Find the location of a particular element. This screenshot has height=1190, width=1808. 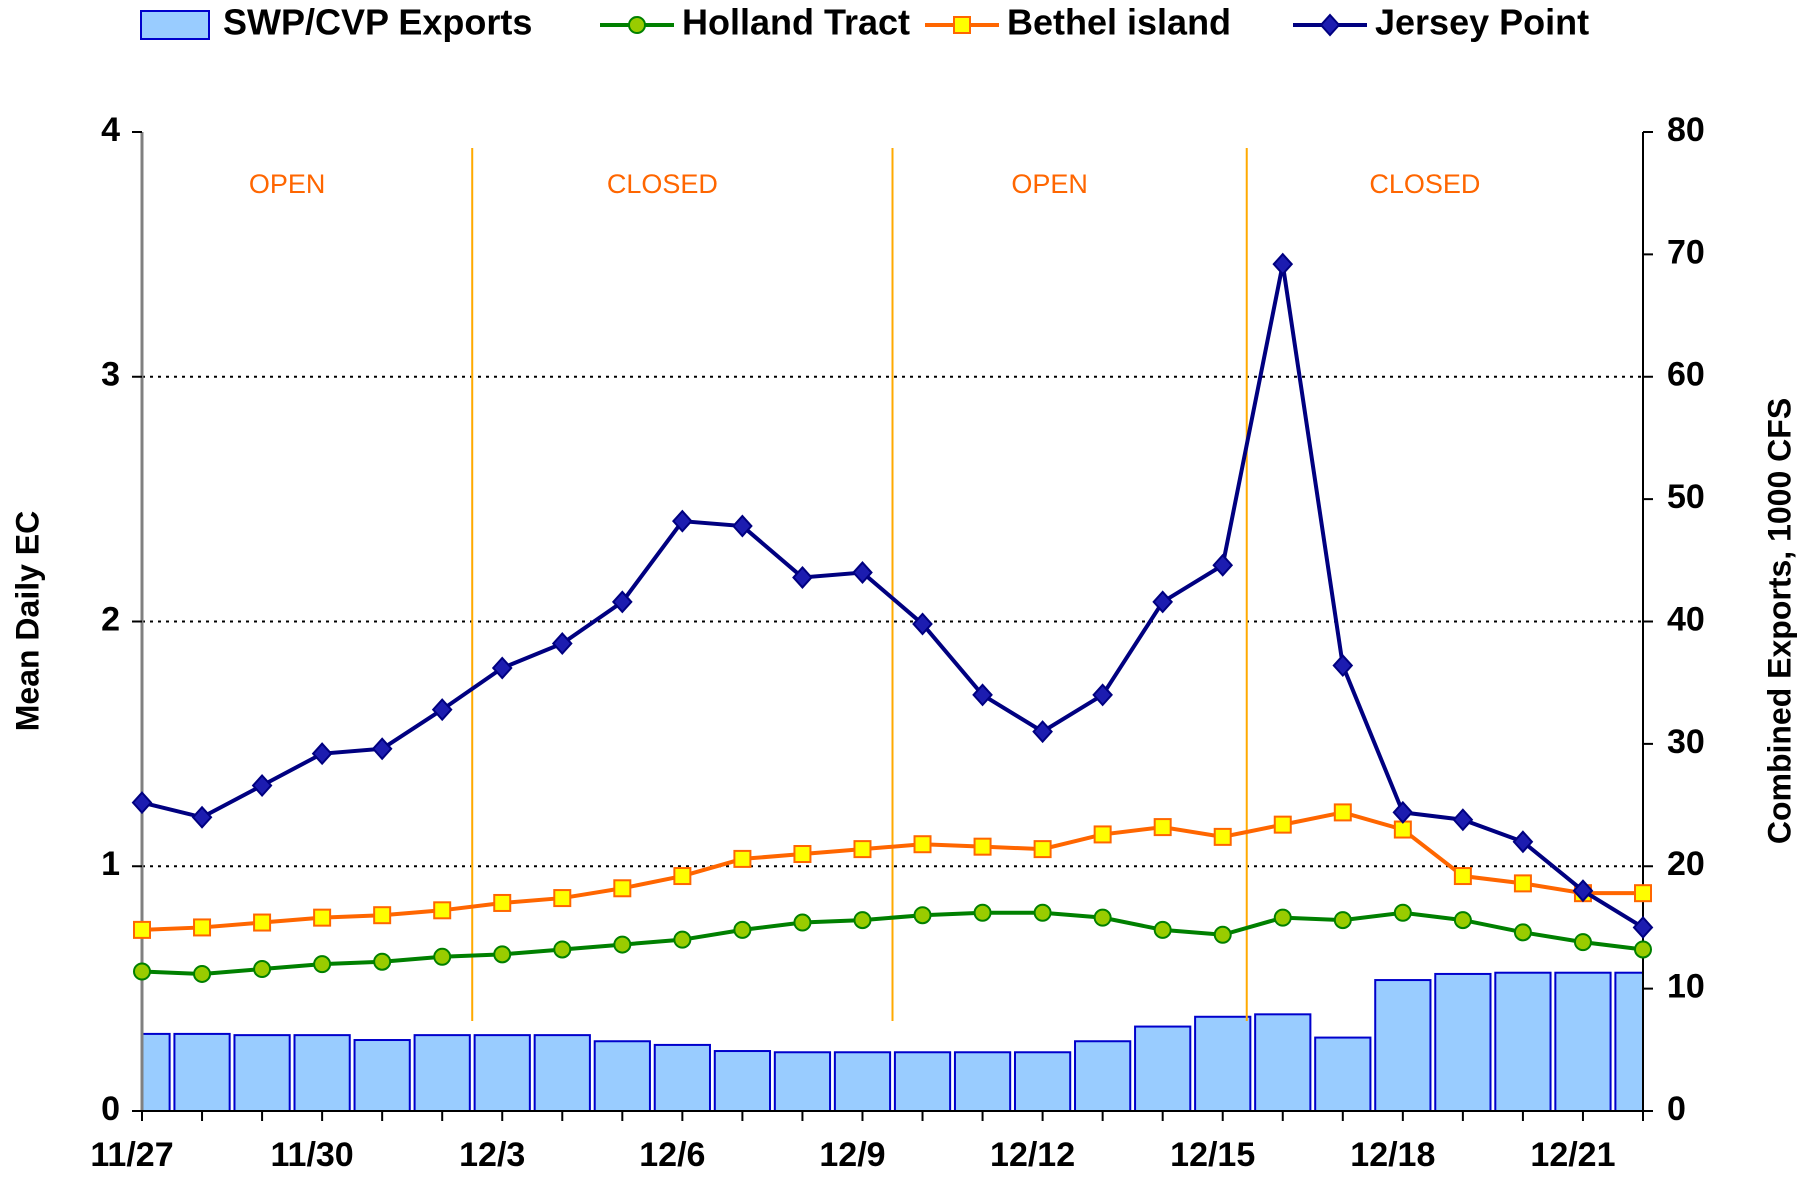

y2-axis-label: Combined Exports, 1000 CFS is located at coordinates (1779, 621).